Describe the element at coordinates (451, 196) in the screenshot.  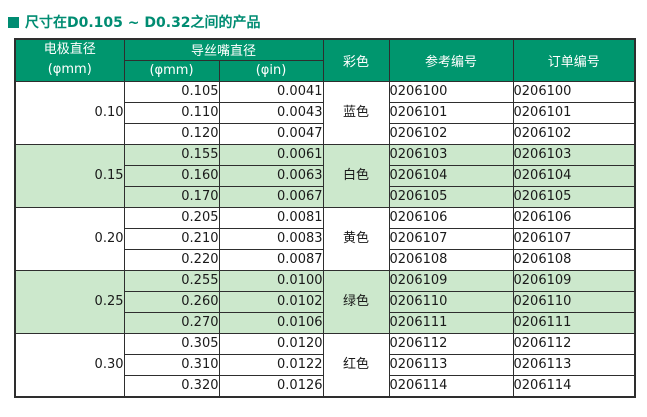
I see `reference-number-cell: 0206105` at that location.